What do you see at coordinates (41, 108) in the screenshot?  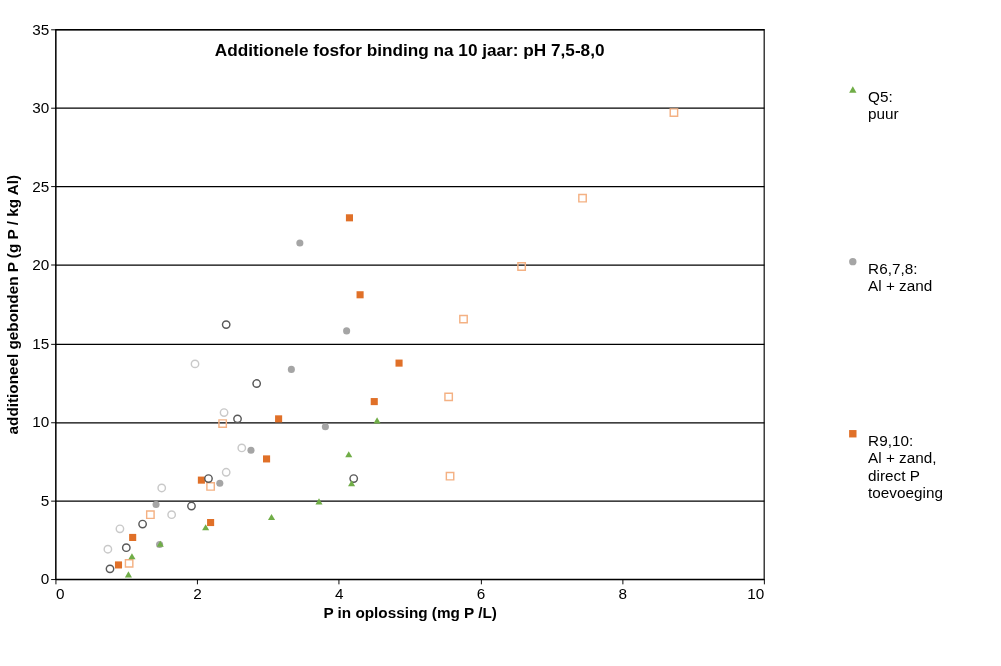 I see `y-tick-label: 30` at bounding box center [41, 108].